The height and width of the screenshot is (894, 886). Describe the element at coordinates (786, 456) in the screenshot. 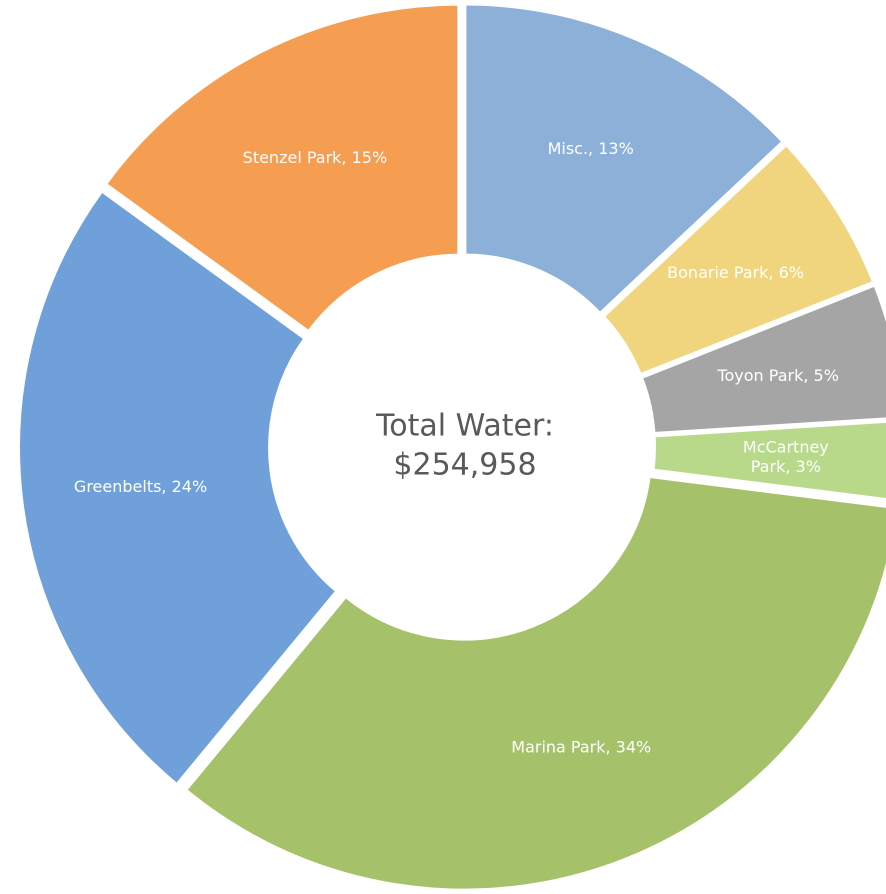

I see `data-label: McCartney Park, 3%` at that location.